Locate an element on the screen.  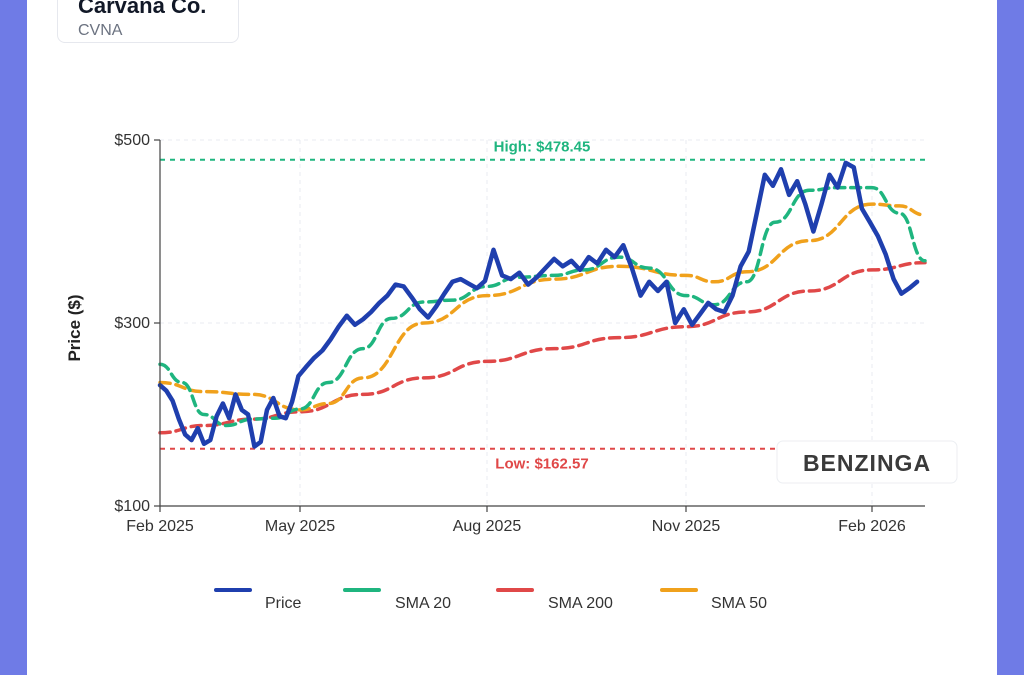
x-tick-label-0: Feb 2025 is located at coordinates (160, 526).